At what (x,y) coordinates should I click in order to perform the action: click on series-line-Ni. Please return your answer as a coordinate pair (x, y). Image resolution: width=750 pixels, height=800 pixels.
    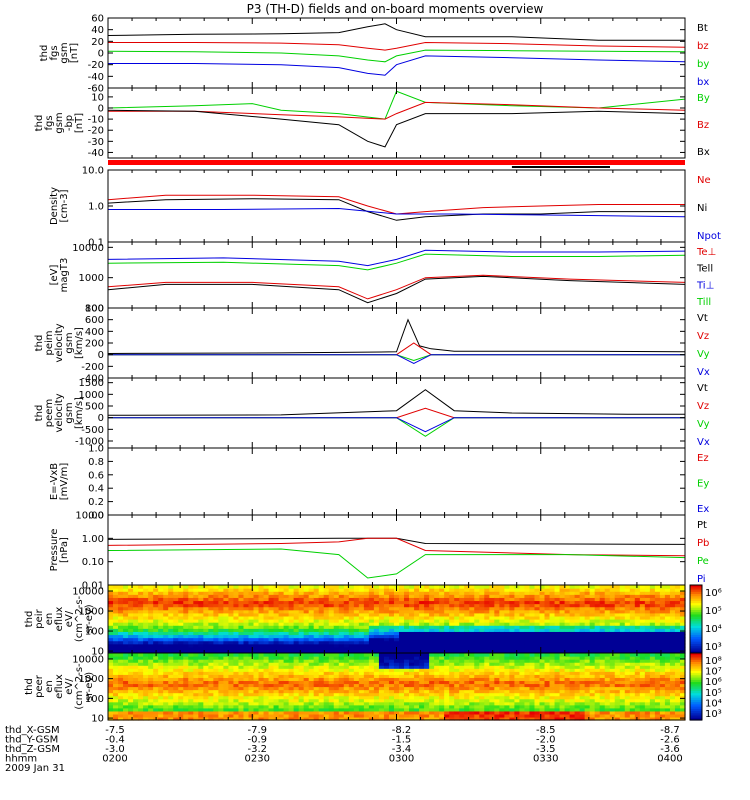
    Looking at the image, I should click on (396, 209).